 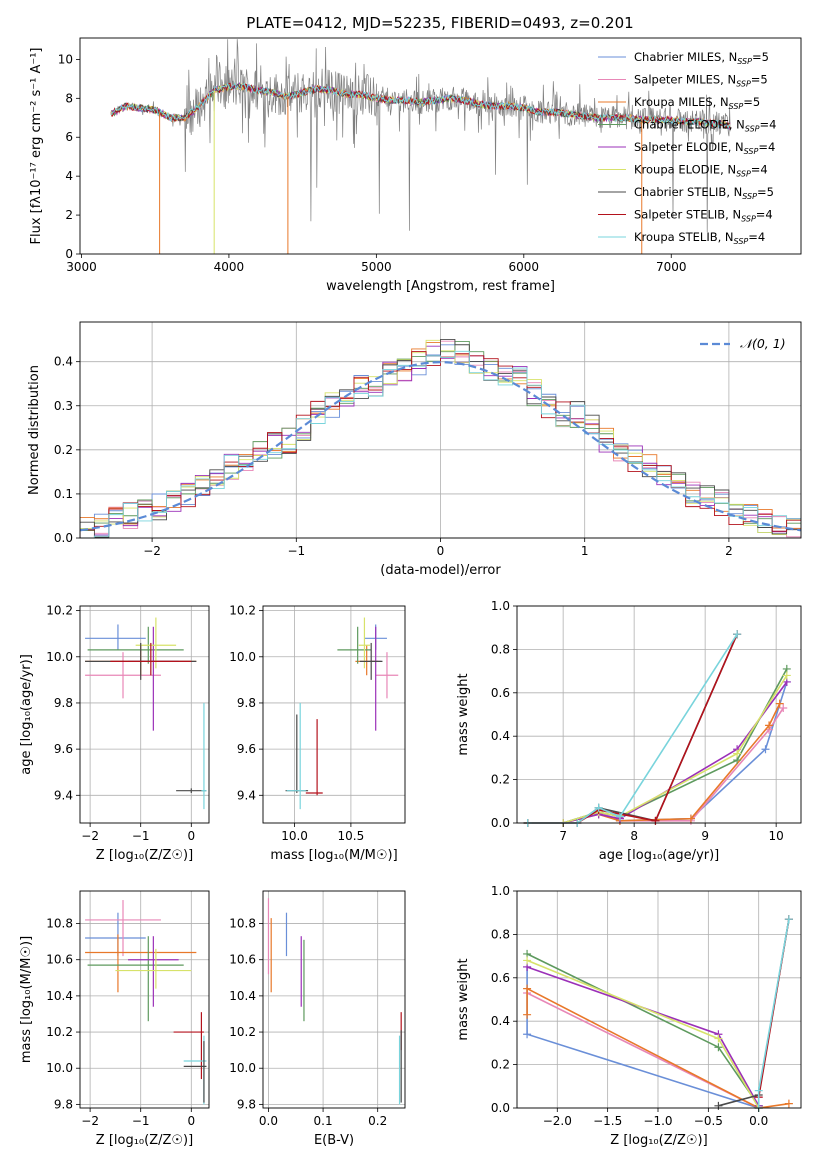 What do you see at coordinates (294, 836) in the screenshot?
I see `x-tick-label: 10.0` at bounding box center [294, 836].